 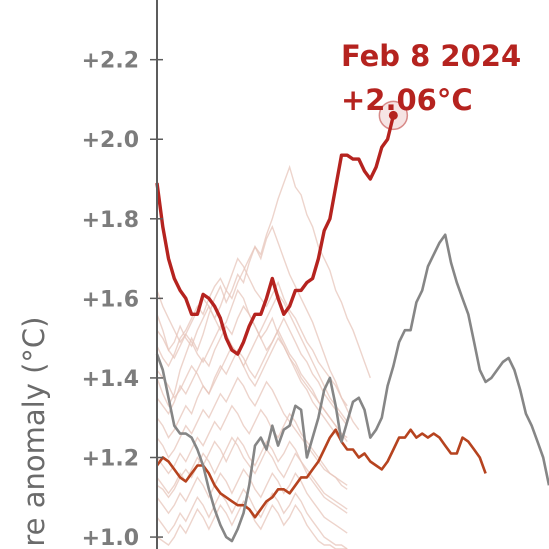 I want to click on orange-year-line, so click(x=321, y=473).